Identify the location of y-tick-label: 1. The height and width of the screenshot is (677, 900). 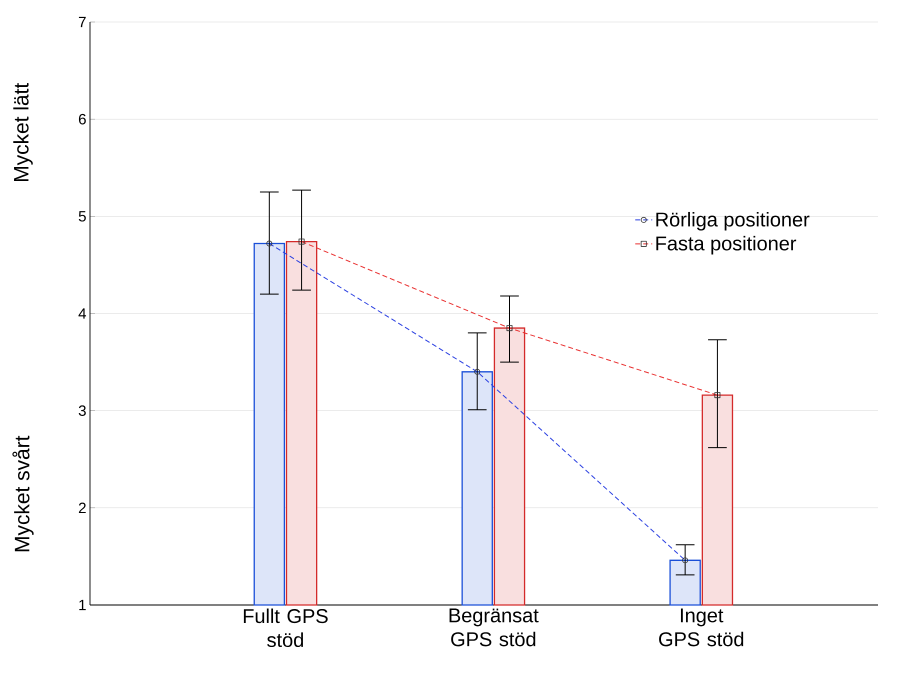
(82, 605).